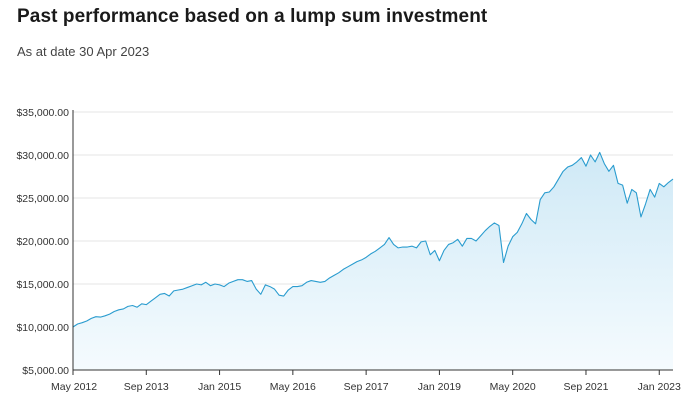 The width and height of the screenshot is (690, 402). I want to click on x-tick-label: May 2012, so click(74, 387).